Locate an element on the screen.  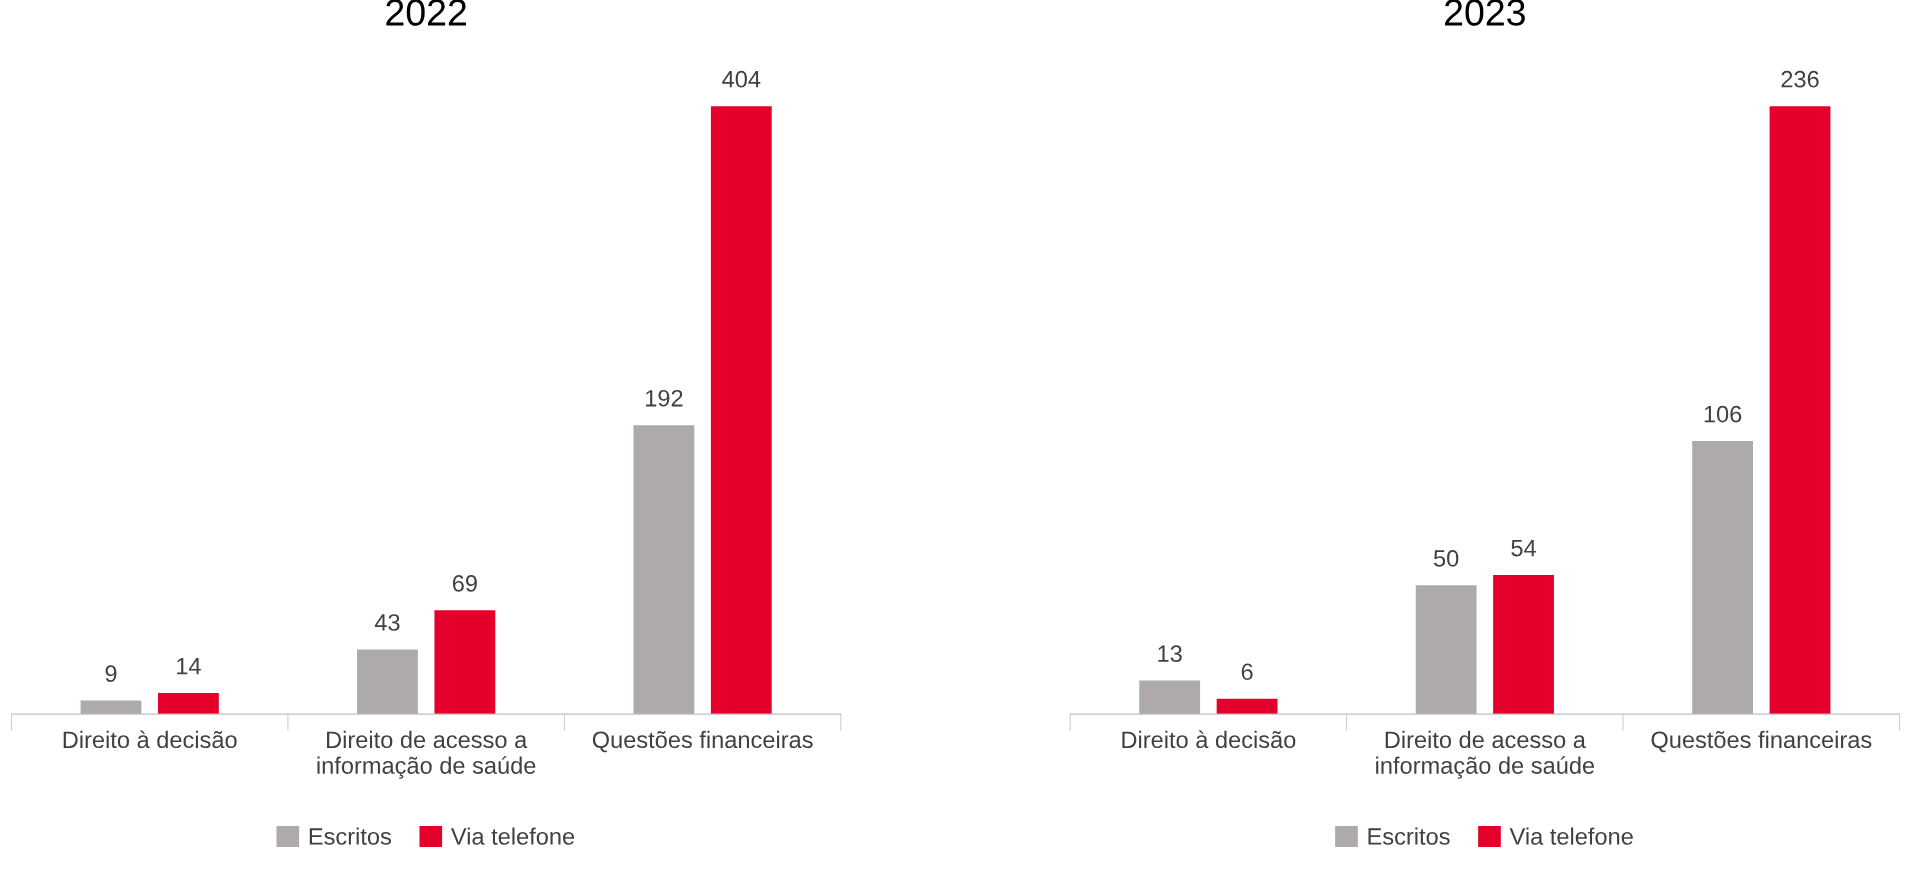
data-label: 236 is located at coordinates (1800, 79).